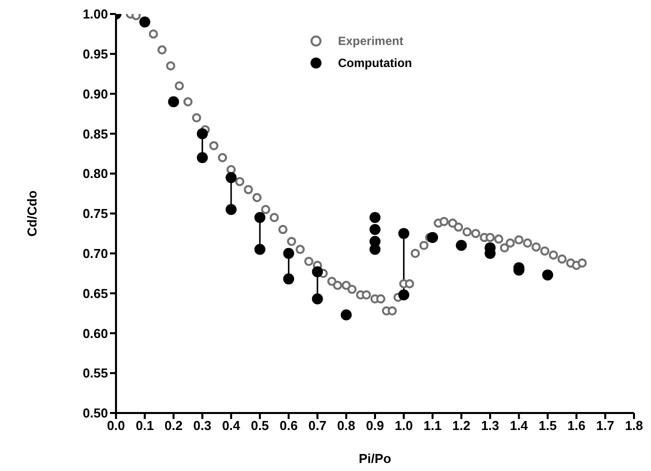 The height and width of the screenshot is (471, 651). What do you see at coordinates (95, 134) in the screenshot?
I see `y-tick-label: 0.85` at bounding box center [95, 134].